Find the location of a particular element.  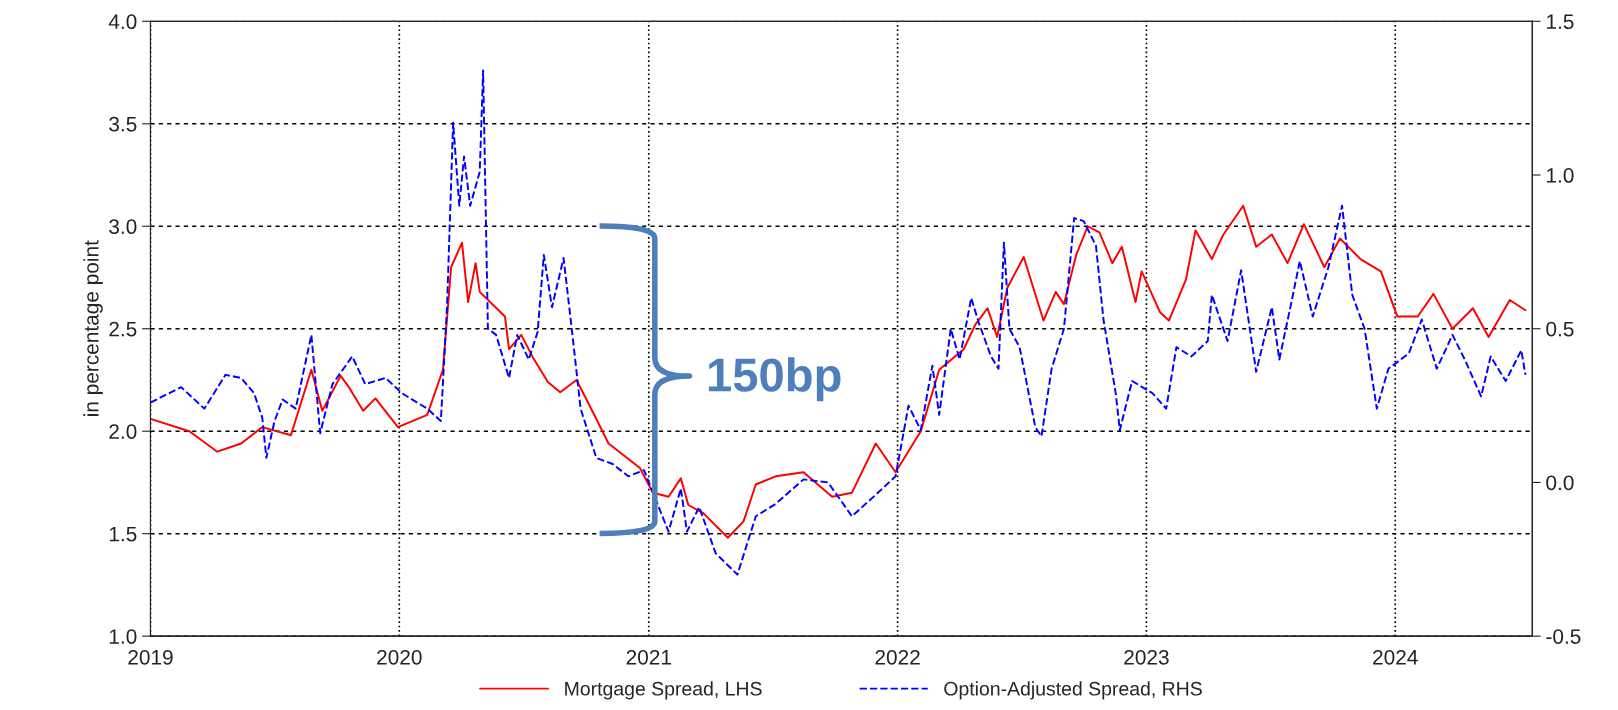

x-tick-label: 2024 is located at coordinates (1395, 657).